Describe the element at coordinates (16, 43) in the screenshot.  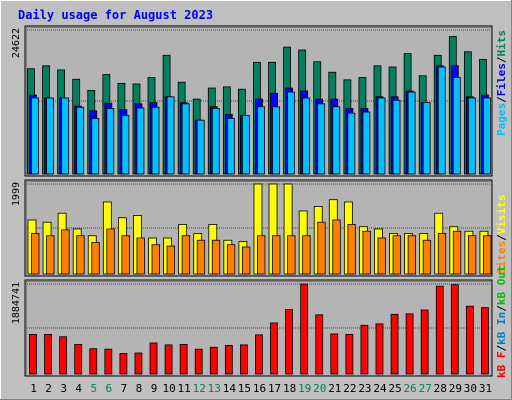
I see `y-max-label: 24622` at that location.